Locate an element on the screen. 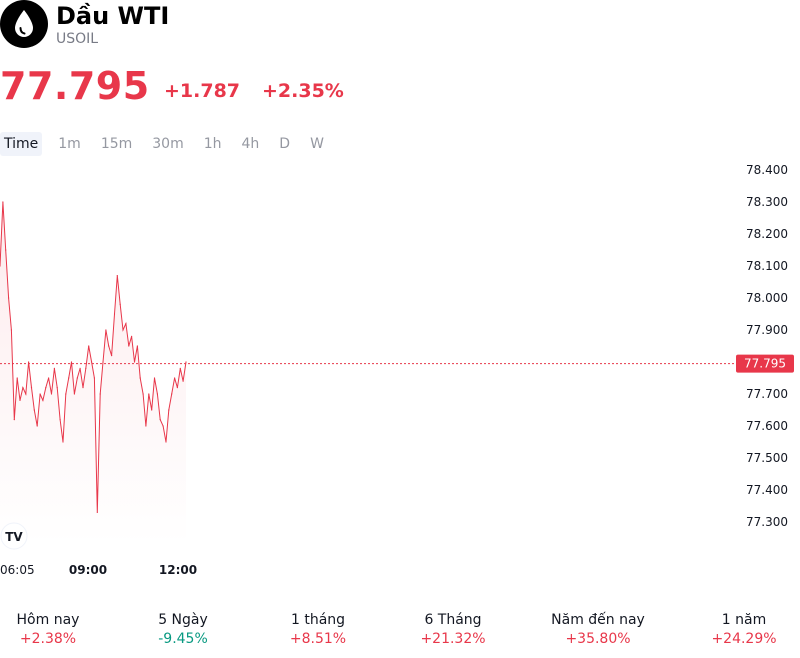 This screenshot has height=658, width=800. period-6-months: 6 Tháng +21.32% is located at coordinates (453, 629).